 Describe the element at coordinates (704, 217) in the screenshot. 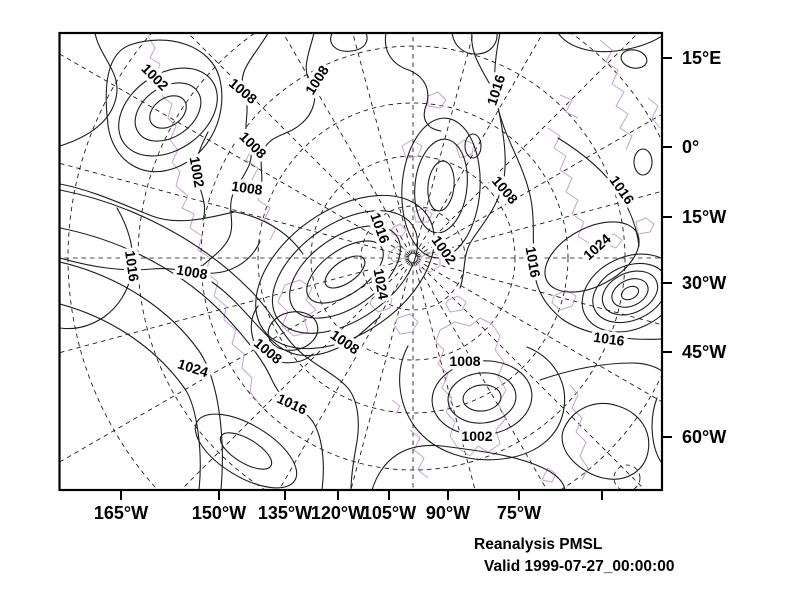

I see `right-axis-label: 15°W` at that location.